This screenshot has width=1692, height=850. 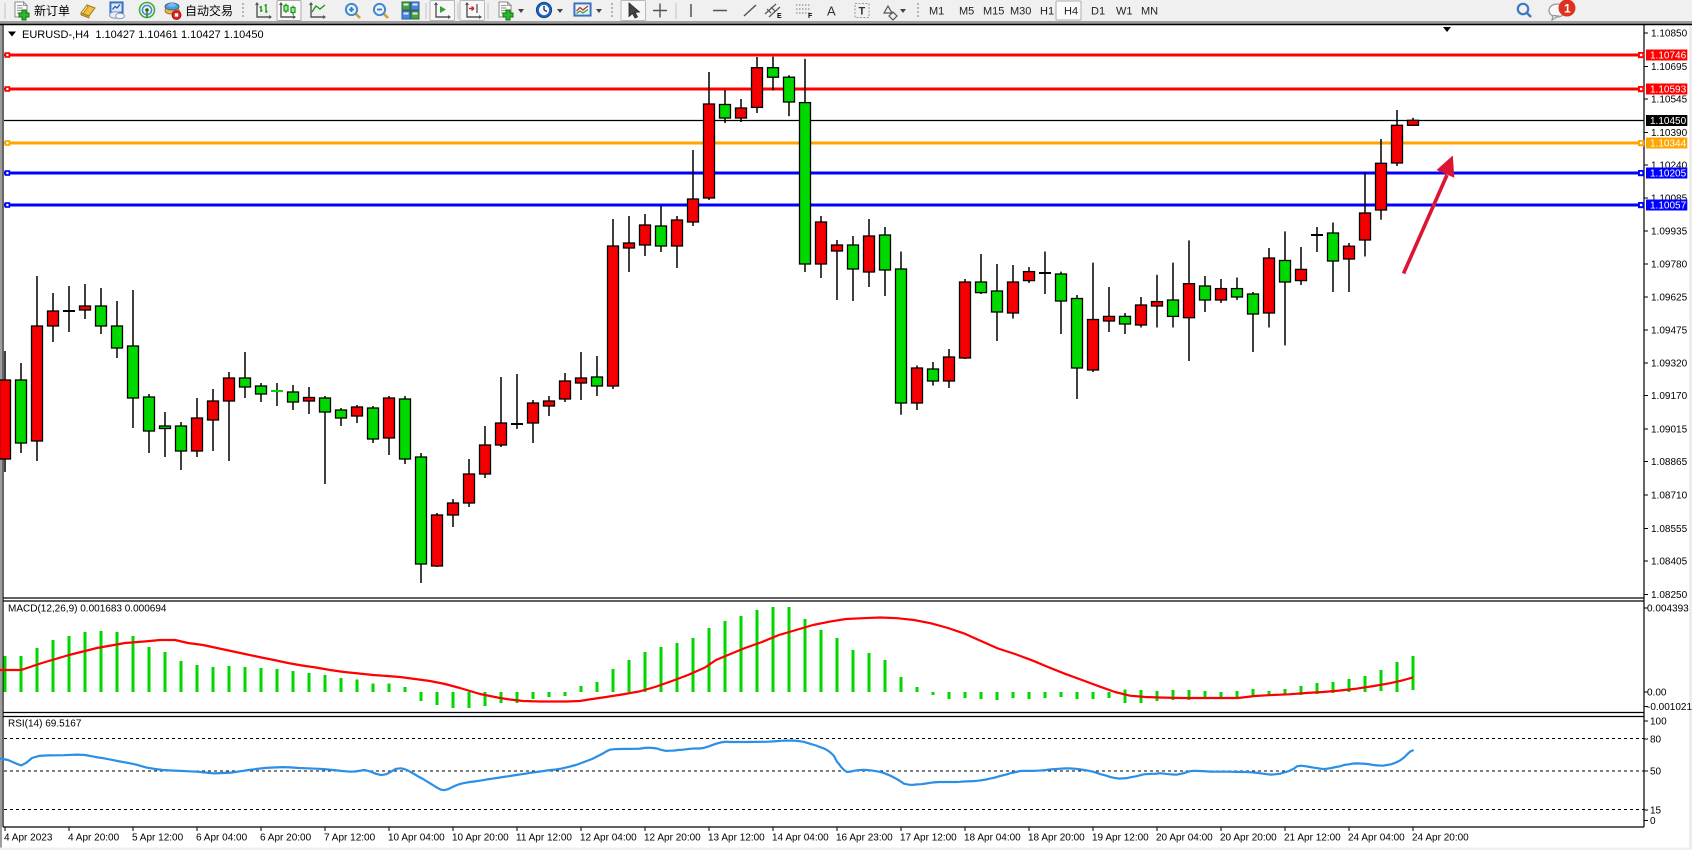 What do you see at coordinates (1669, 562) in the screenshot?
I see `svg-text: 1.08405` at bounding box center [1669, 562].